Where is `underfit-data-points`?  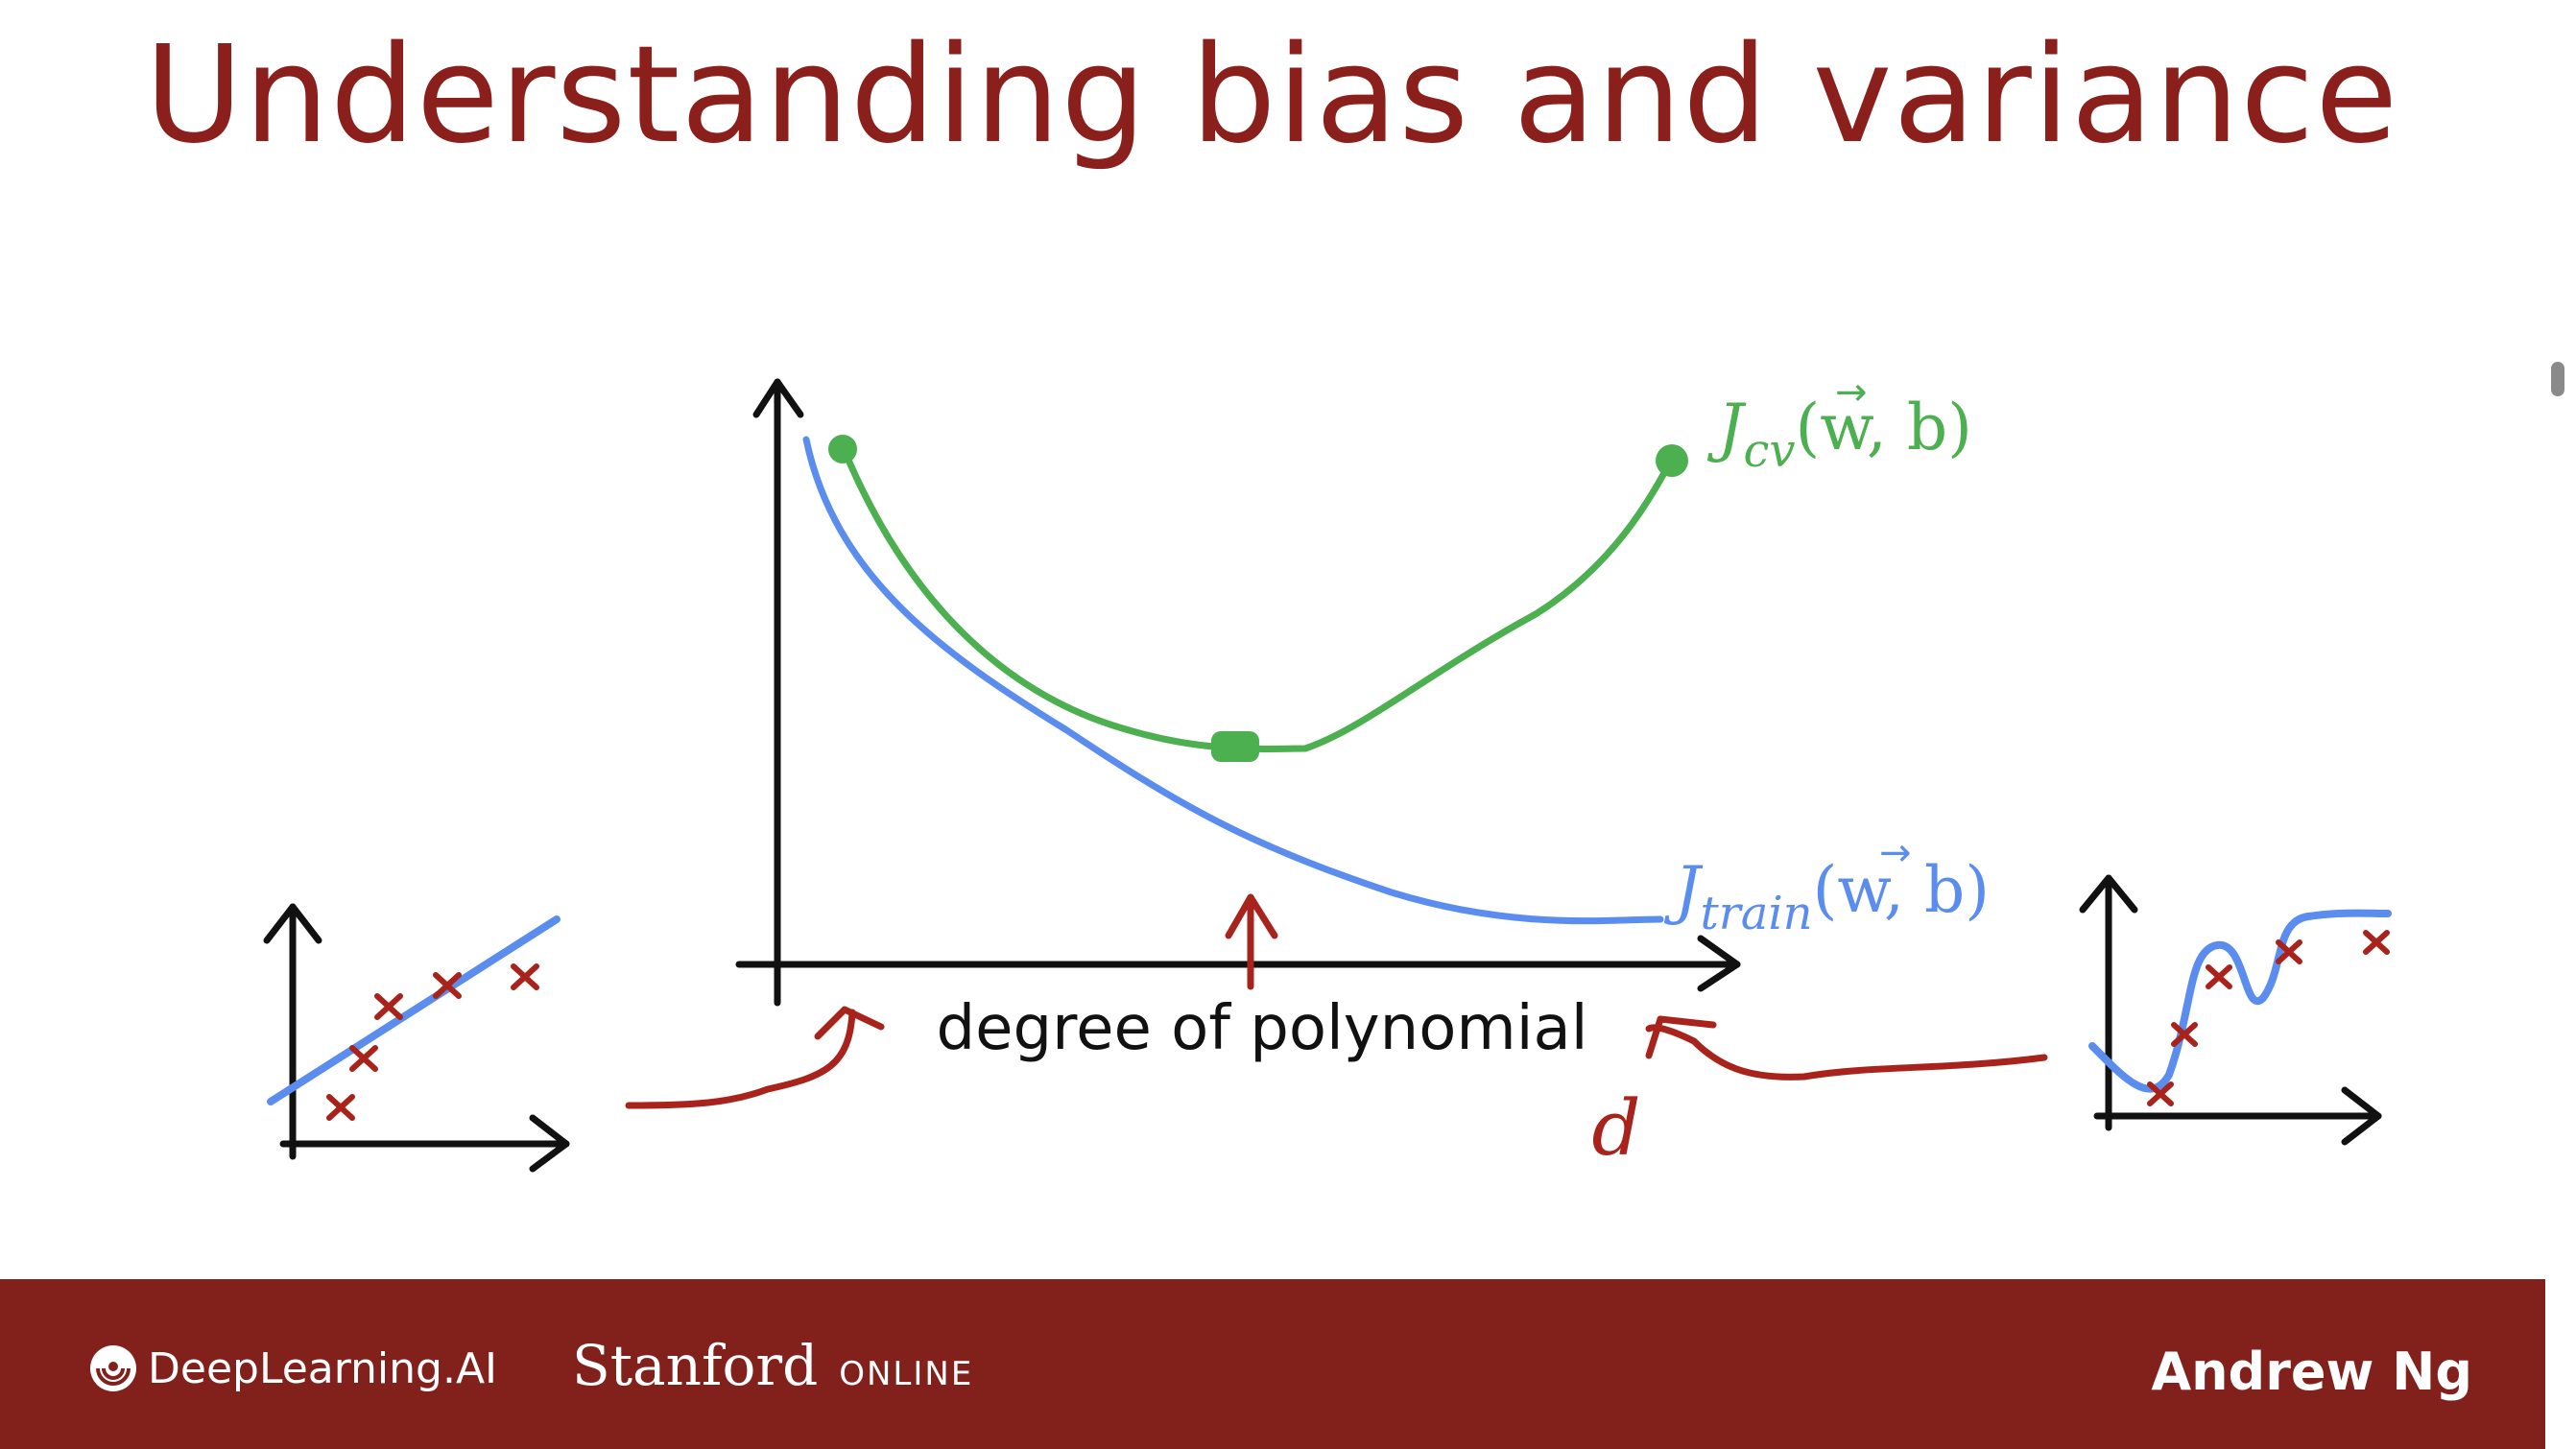 underfit-data-points is located at coordinates (432, 1042).